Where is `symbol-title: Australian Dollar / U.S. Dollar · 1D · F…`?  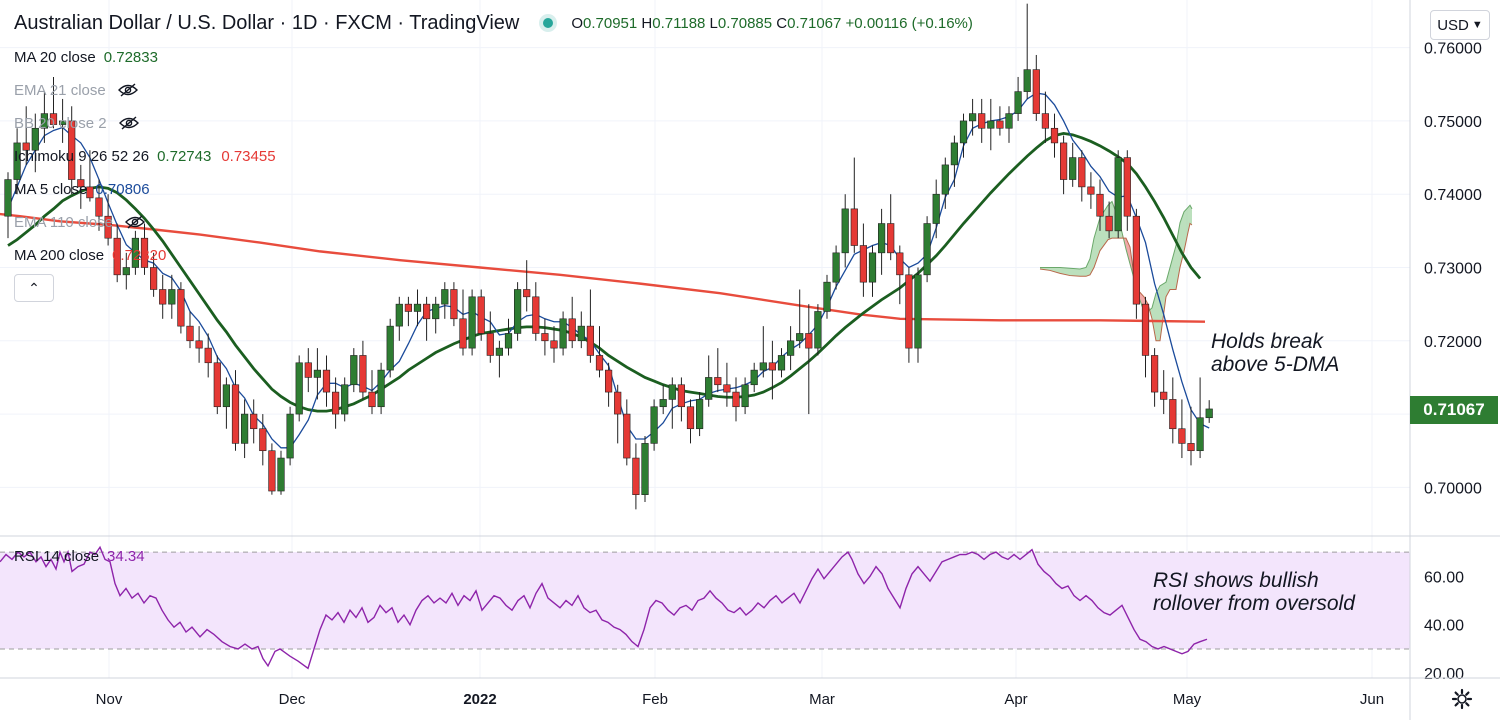 symbol-title: Australian Dollar / U.S. Dollar · 1D · F… is located at coordinates (267, 22).